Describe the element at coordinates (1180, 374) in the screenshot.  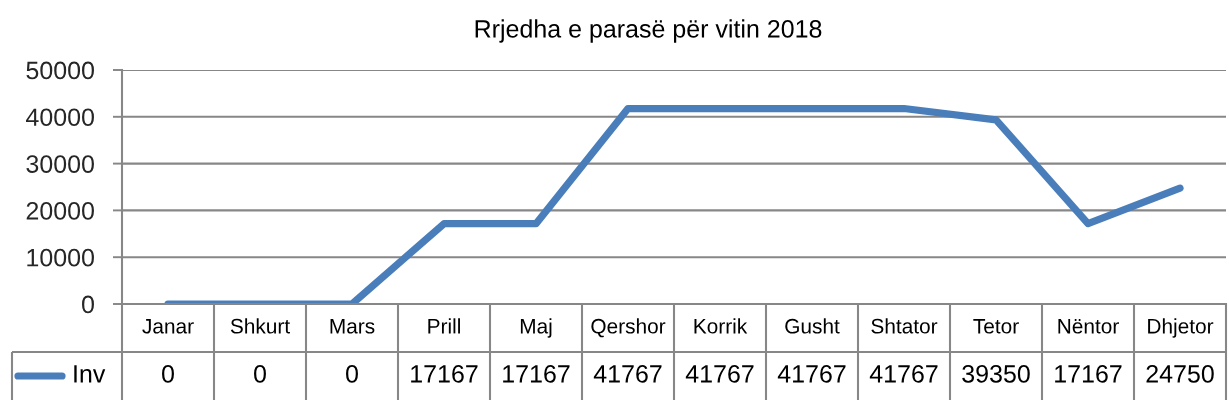
I see `data-label: 24750` at that location.